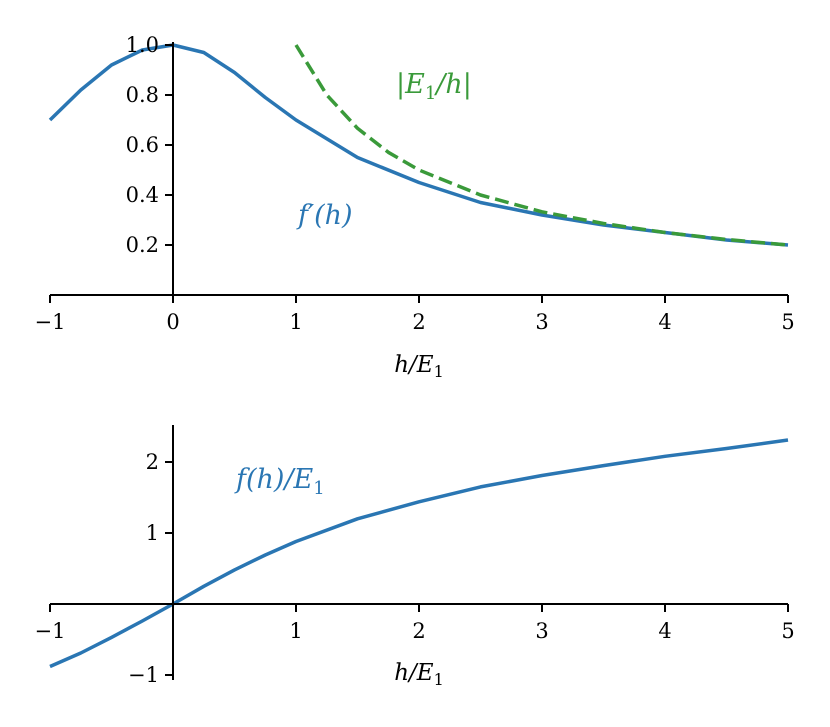 The width and height of the screenshot is (830, 727). What do you see at coordinates (664, 631) in the screenshot?
I see `bottom-x-tick-label: 4` at bounding box center [664, 631].